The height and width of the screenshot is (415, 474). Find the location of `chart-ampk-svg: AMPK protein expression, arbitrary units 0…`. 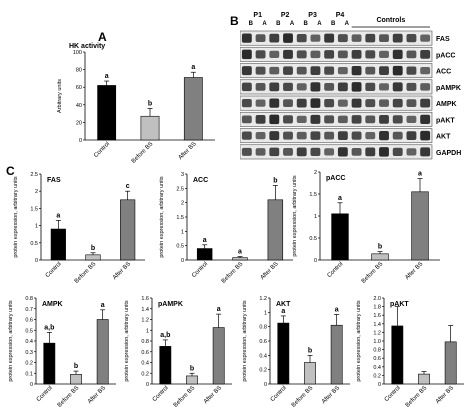

chart-ampk-svg: AMPK protein expression, arbitrary units 0… is located at coordinates (62, 352).